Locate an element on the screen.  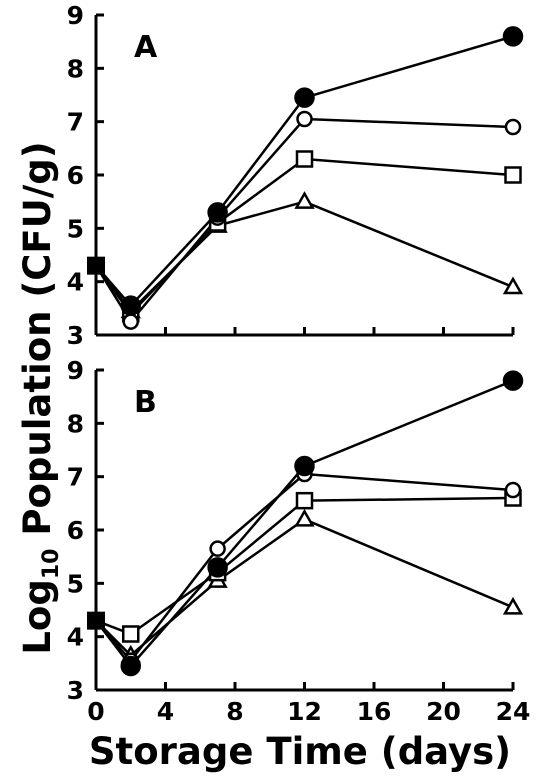
panel-b-y-tick-label: 6 is located at coordinates (75, 530).